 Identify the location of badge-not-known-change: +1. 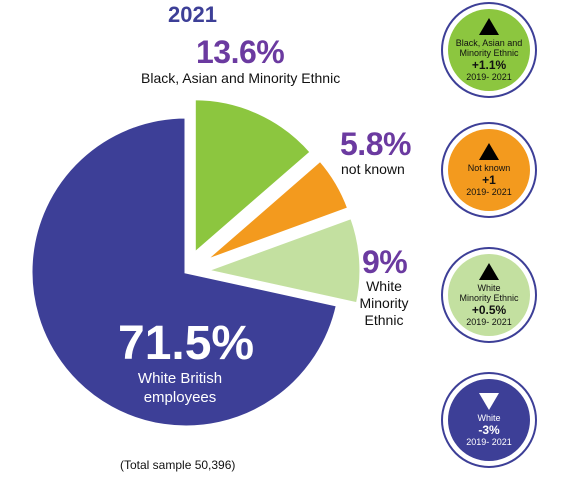
(489, 179).